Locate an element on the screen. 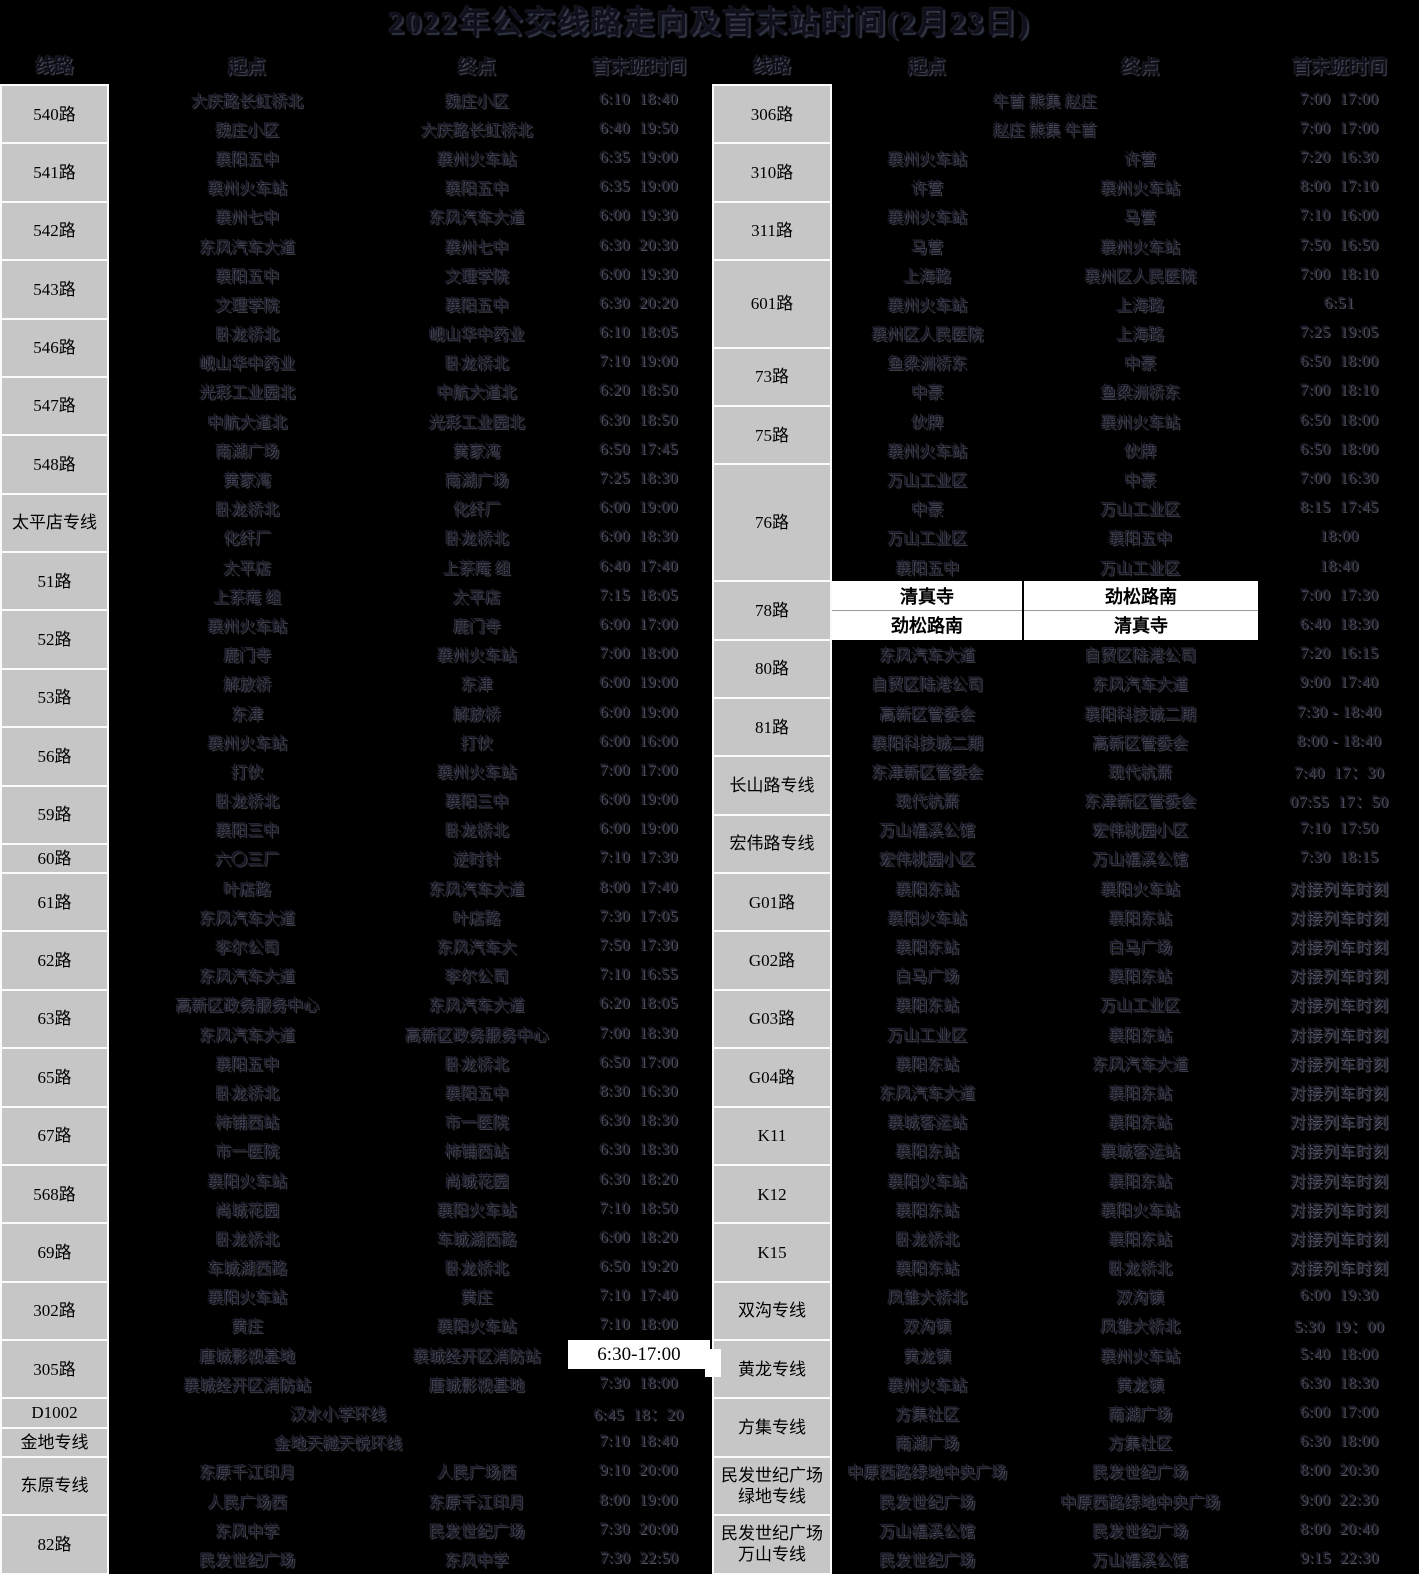  route-cell: 305路 is located at coordinates (54, 1369).